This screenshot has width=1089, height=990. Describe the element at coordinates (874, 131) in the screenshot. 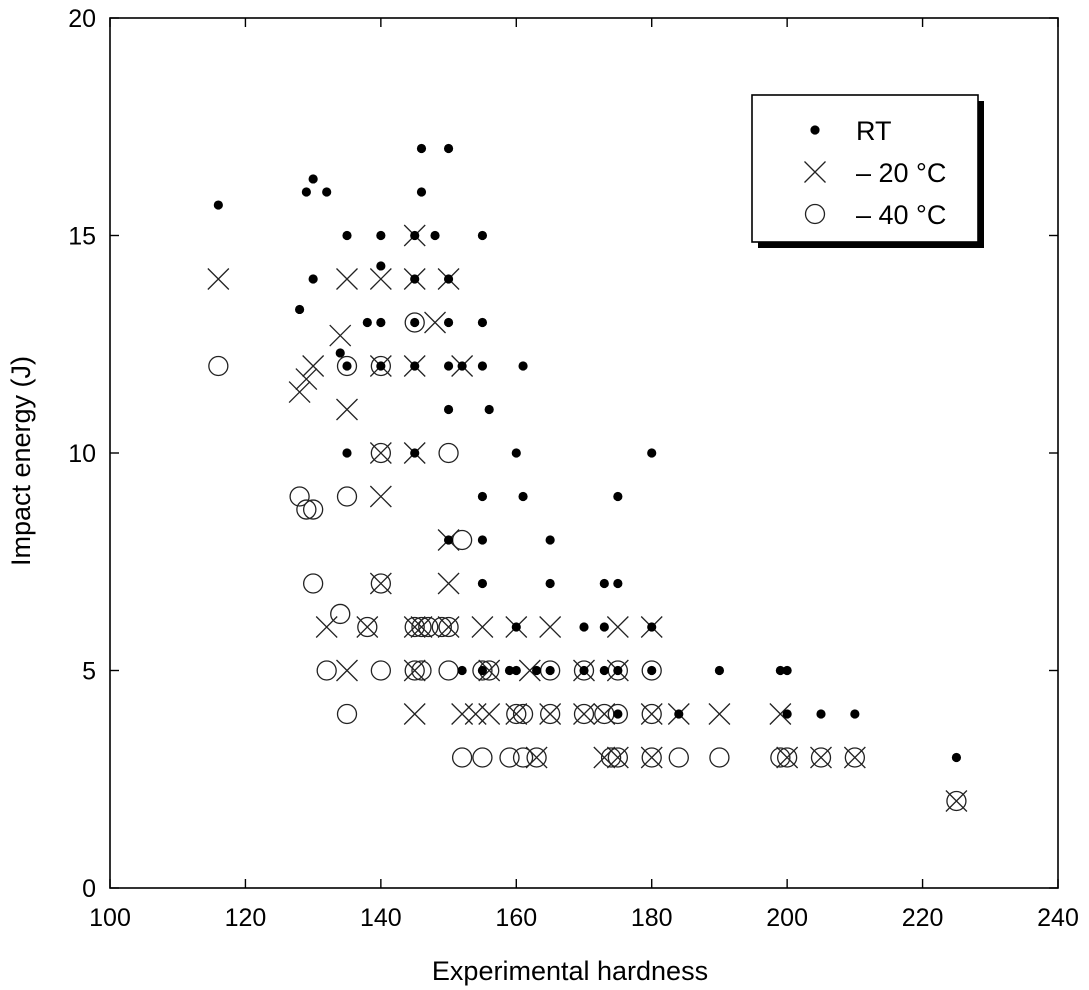

I see `legend-label: RT` at that location.